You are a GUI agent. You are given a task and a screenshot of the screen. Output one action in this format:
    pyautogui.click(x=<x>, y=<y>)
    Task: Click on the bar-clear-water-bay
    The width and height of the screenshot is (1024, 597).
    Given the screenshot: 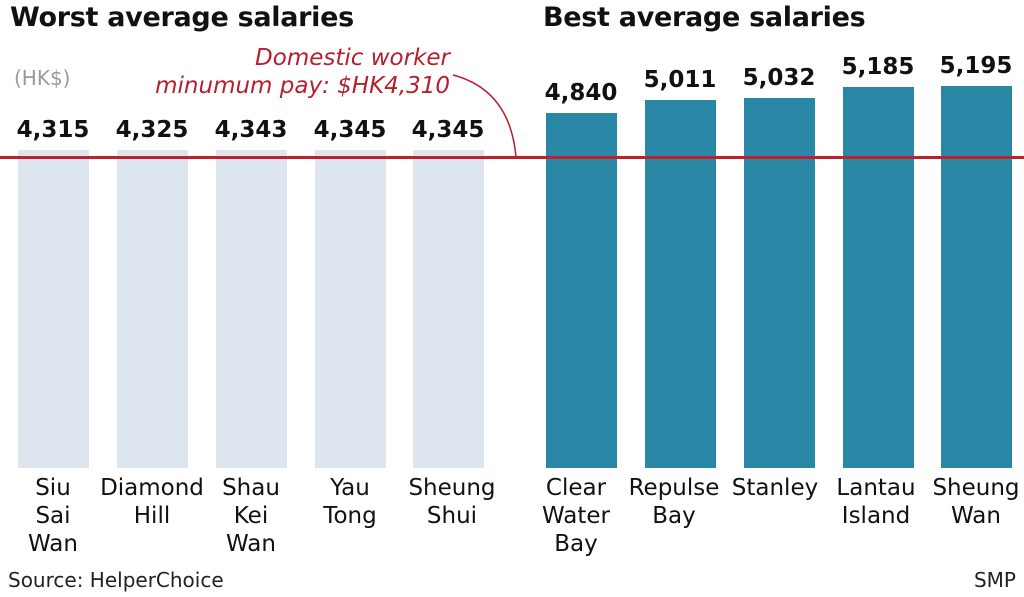 What is the action you would take?
    pyautogui.click(x=581, y=290)
    